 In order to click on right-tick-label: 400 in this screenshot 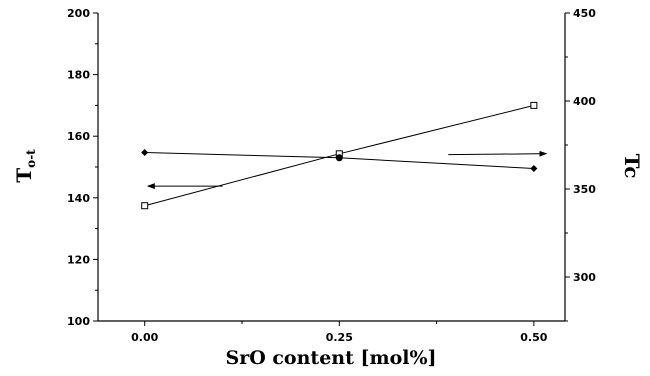, I will do `click(584, 101)`.